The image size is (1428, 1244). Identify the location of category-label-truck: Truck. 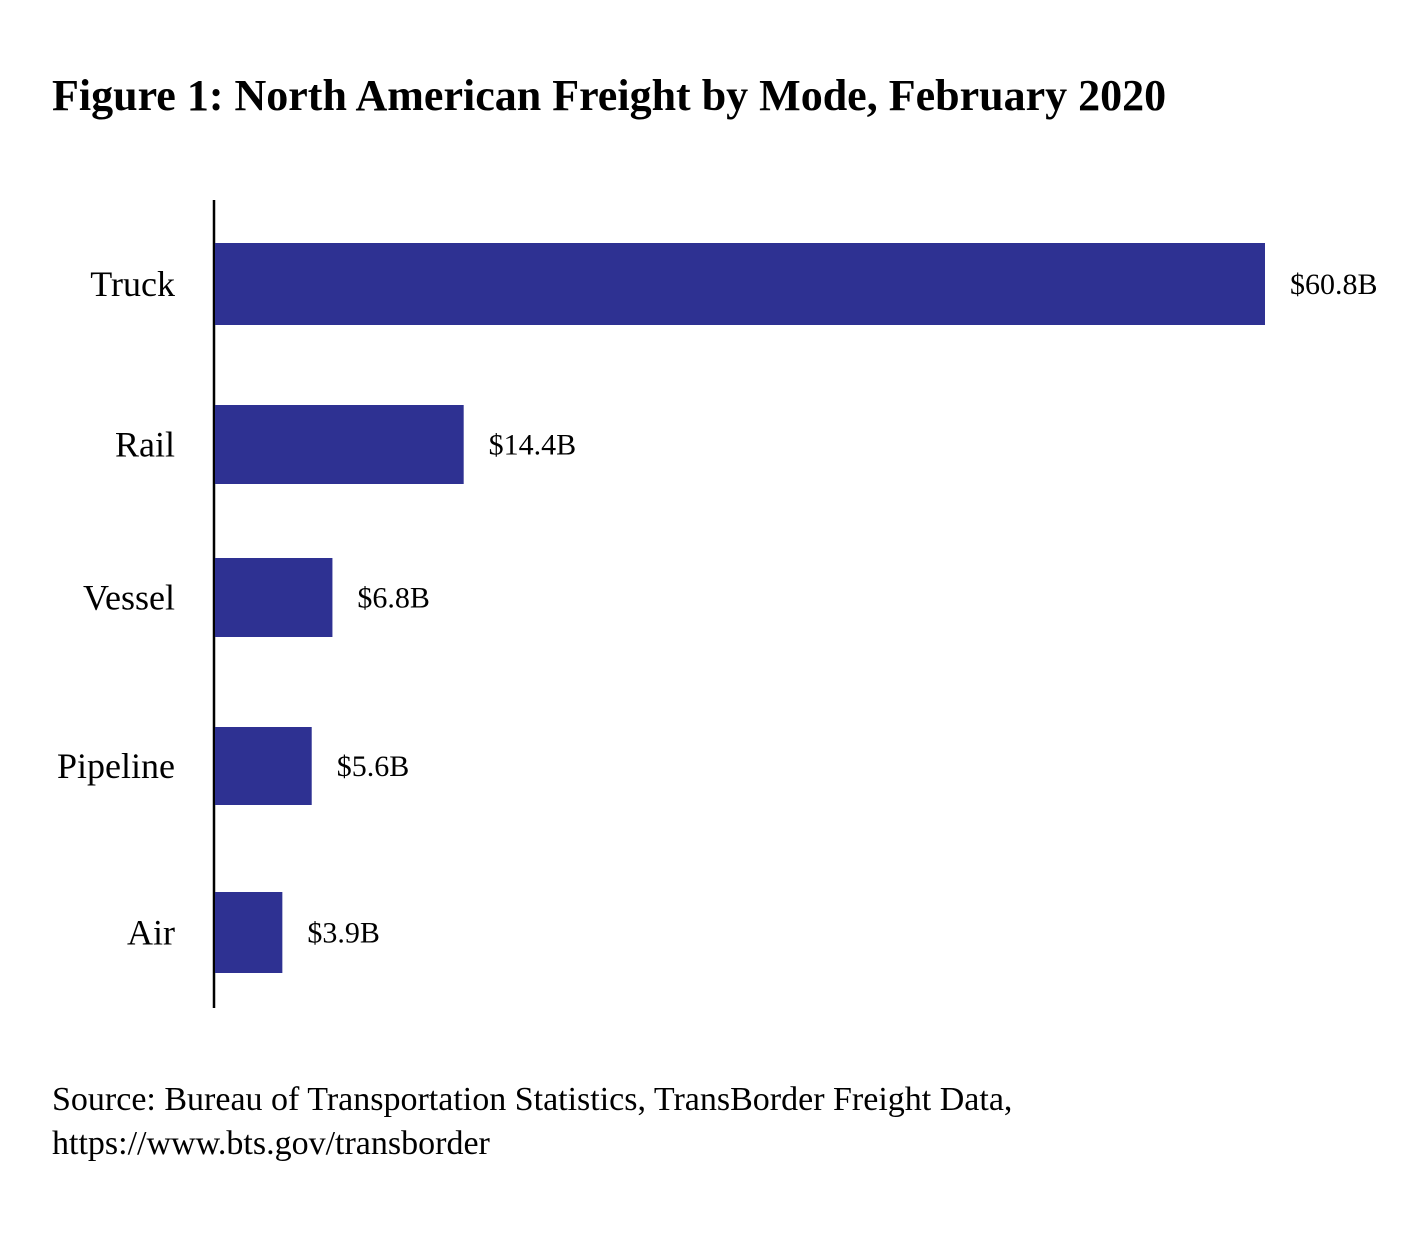
(132, 284).